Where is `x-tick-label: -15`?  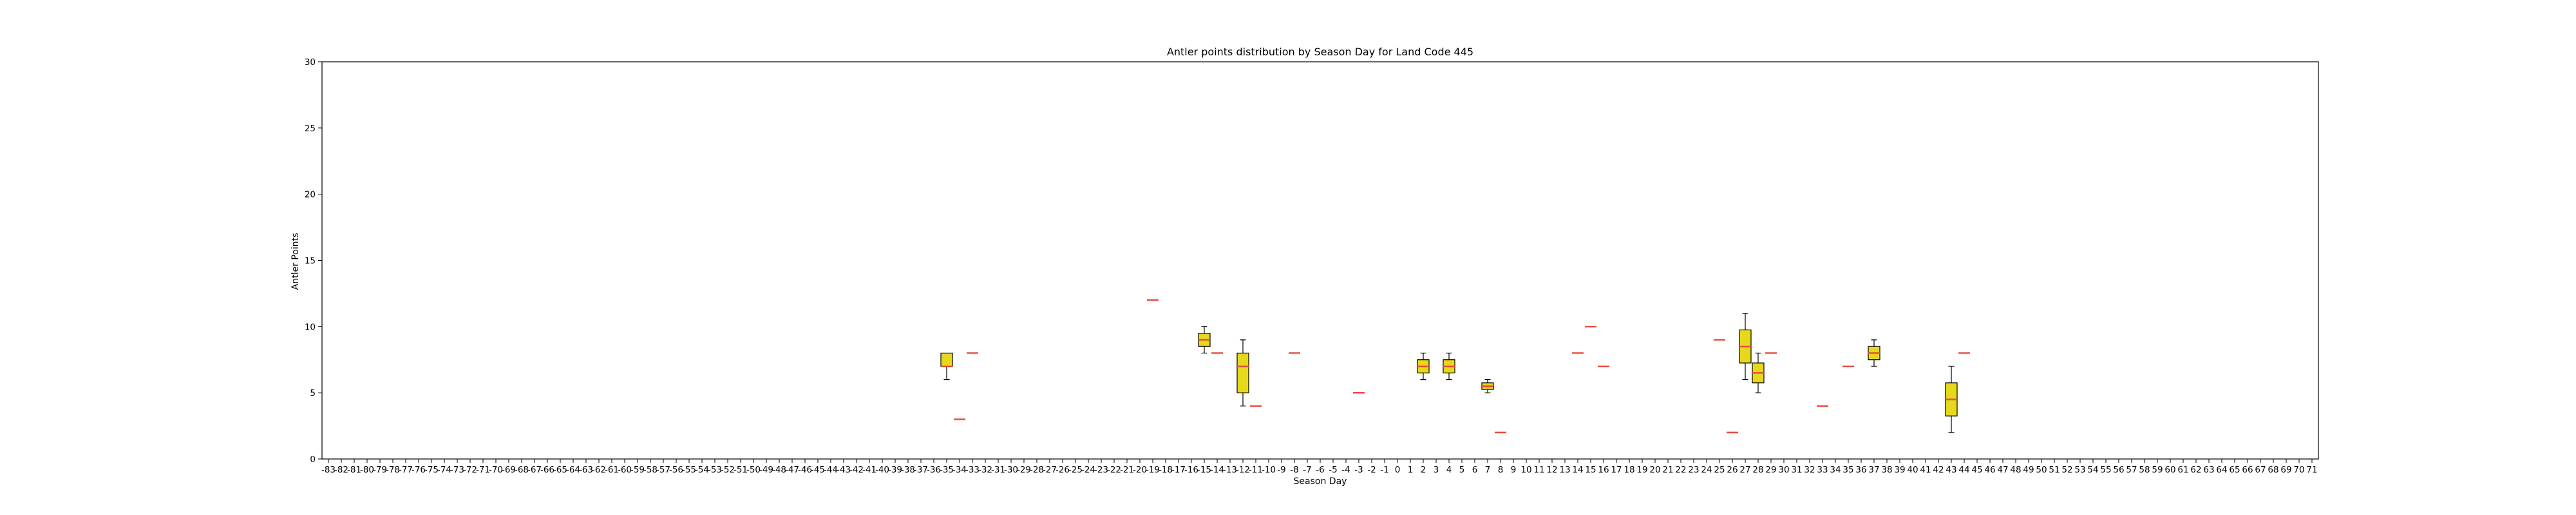
x-tick-label: -15 is located at coordinates (1204, 470).